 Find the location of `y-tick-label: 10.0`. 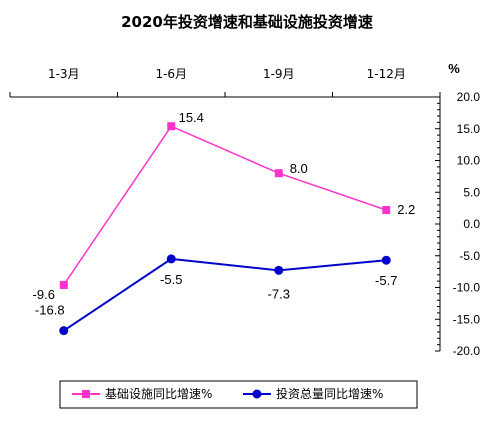

y-tick-label: 10.0 is located at coordinates (469, 161).